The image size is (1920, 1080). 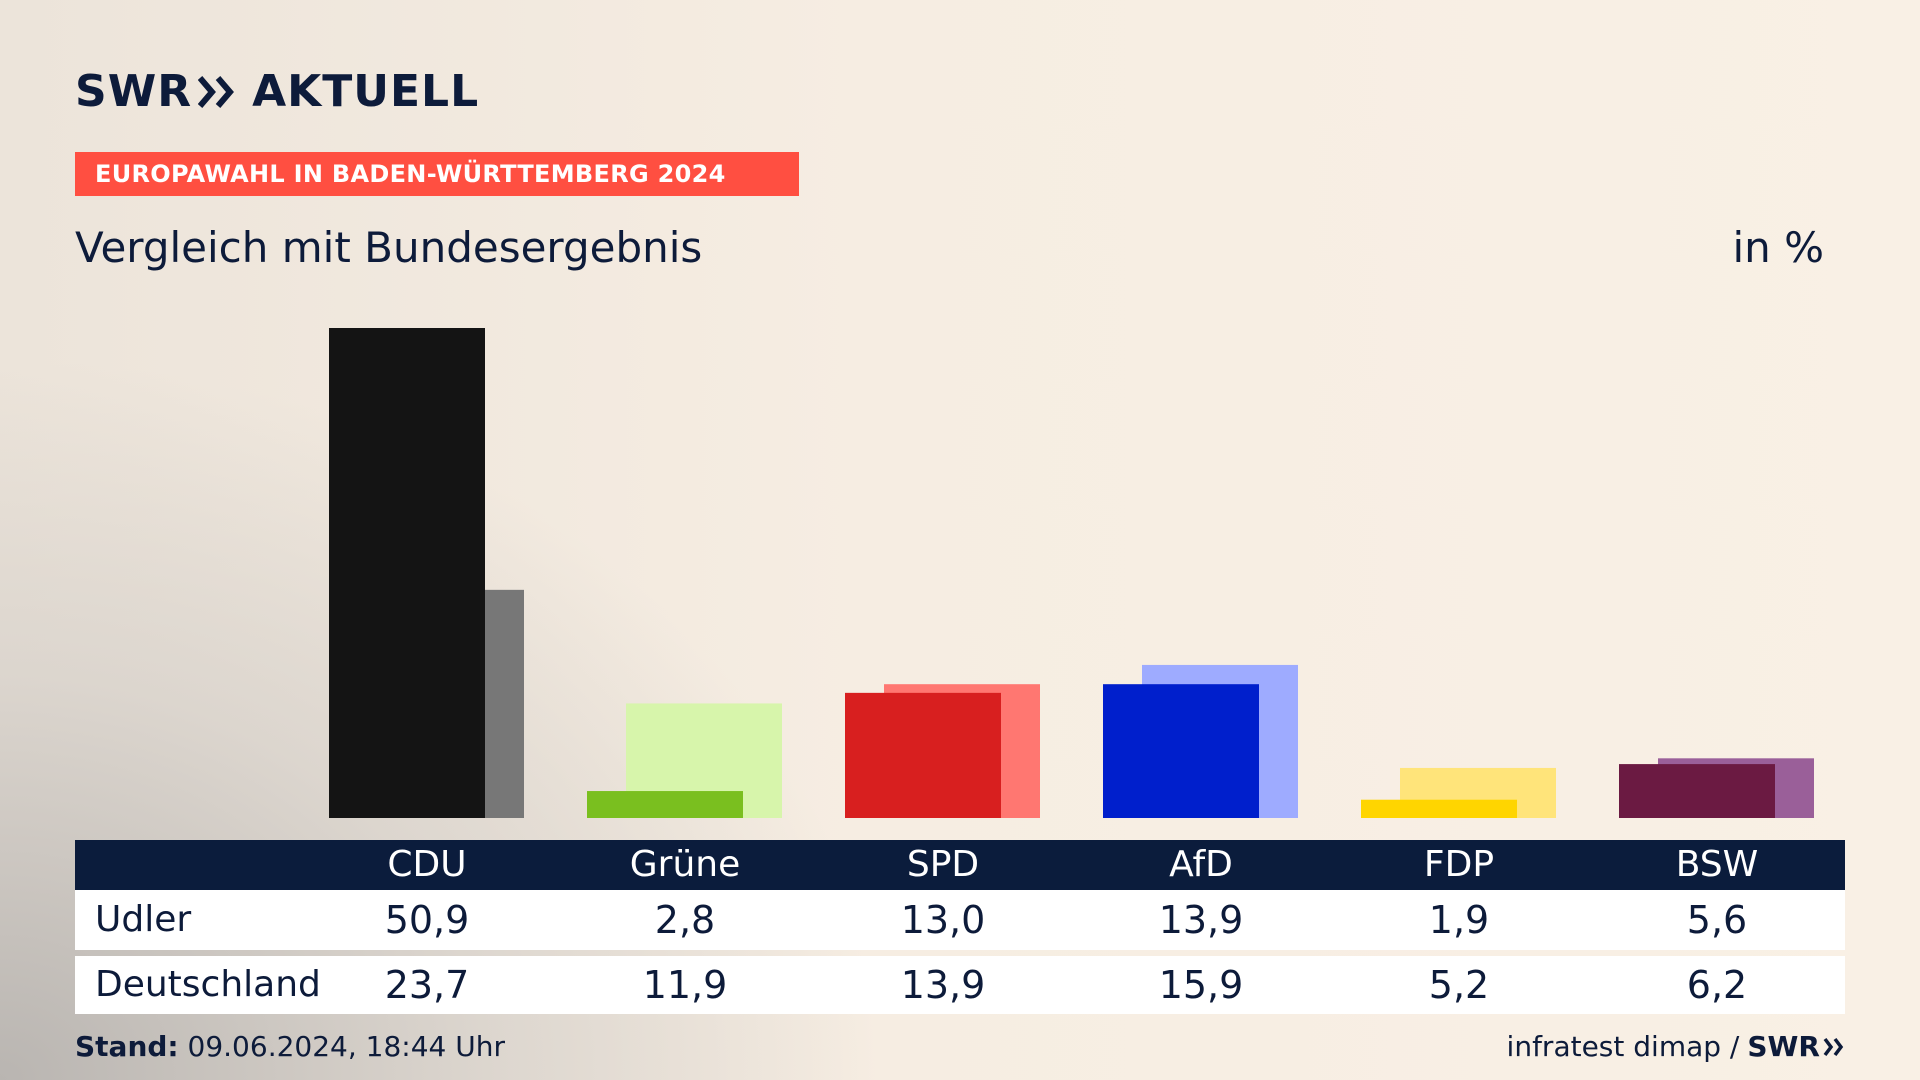 I want to click on chart-title: Vergleich mit Bundesergebnis, so click(x=389, y=247).